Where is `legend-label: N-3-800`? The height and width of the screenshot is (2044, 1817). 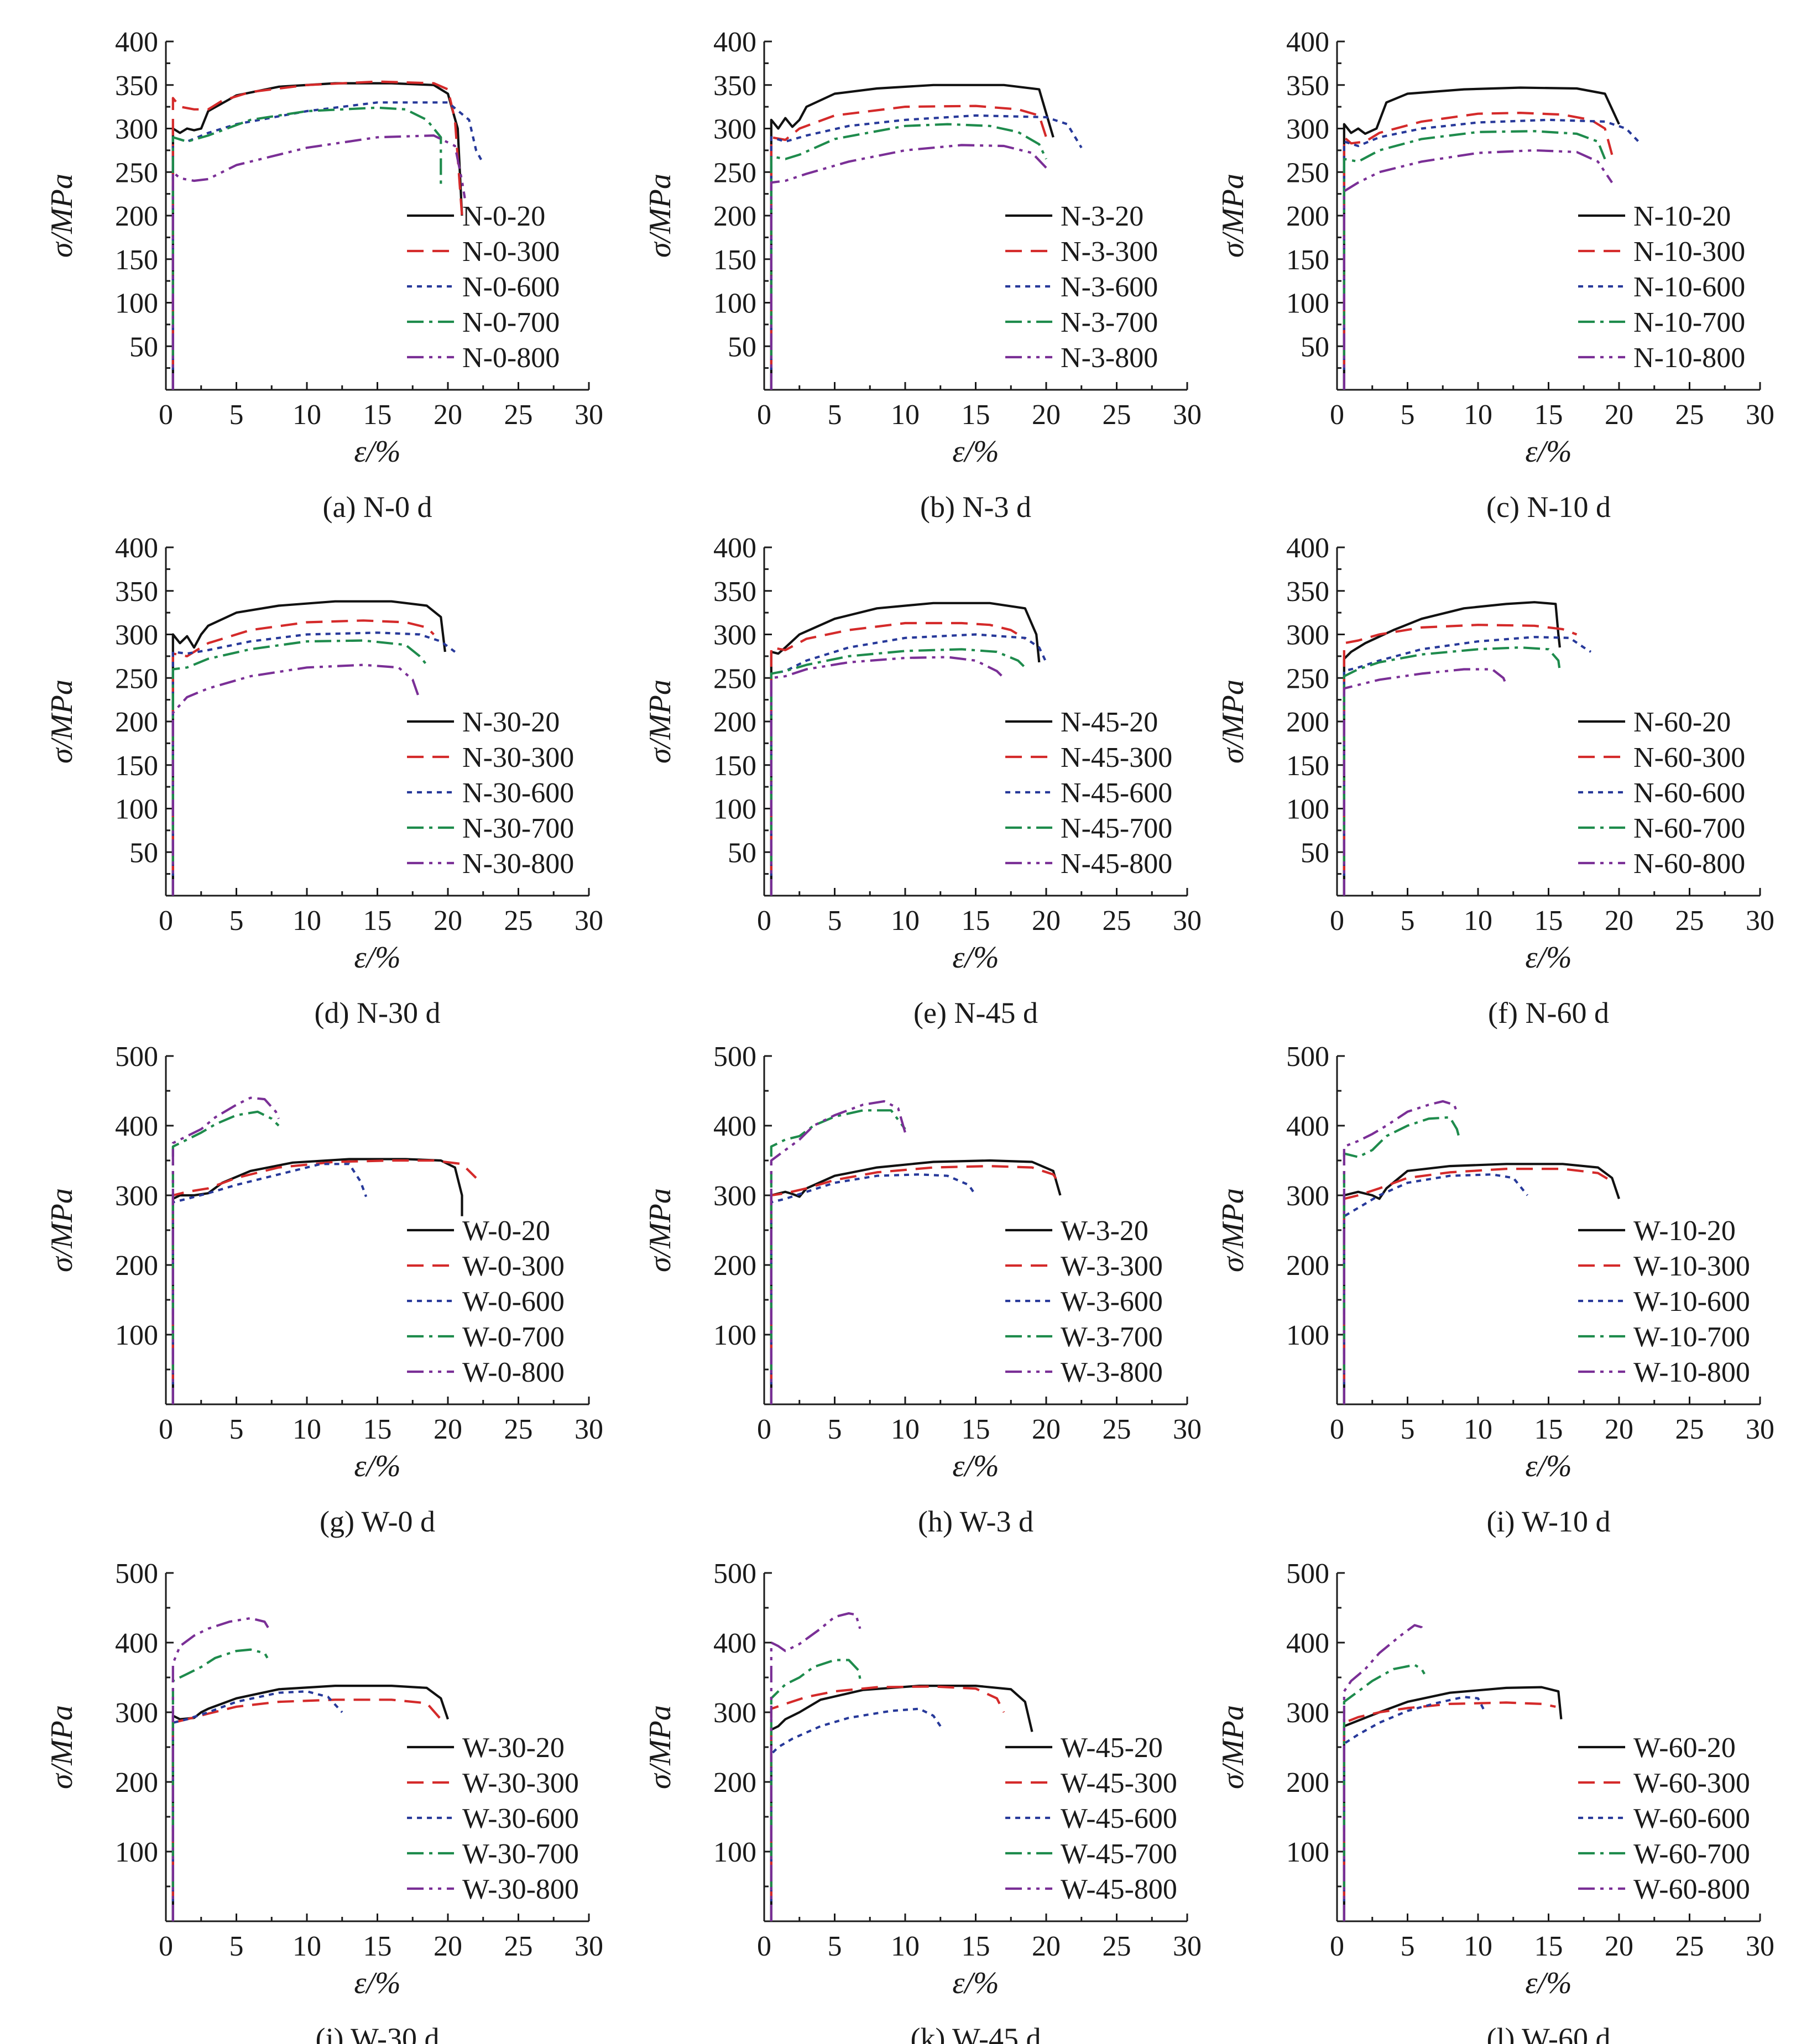 legend-label: N-3-800 is located at coordinates (1109, 358).